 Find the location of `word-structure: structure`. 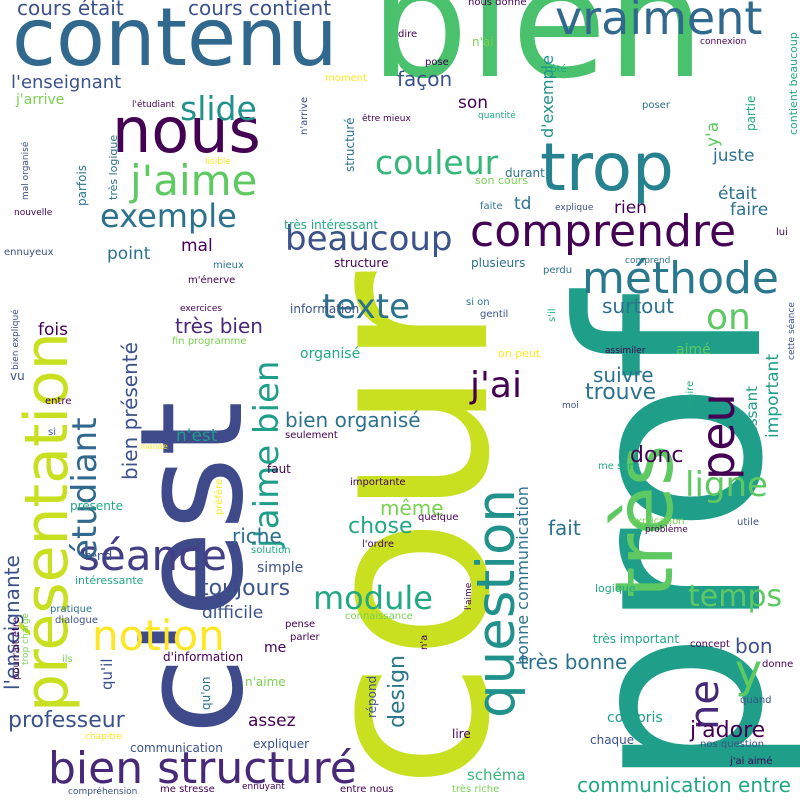

word-structure: structure is located at coordinates (361, 263).